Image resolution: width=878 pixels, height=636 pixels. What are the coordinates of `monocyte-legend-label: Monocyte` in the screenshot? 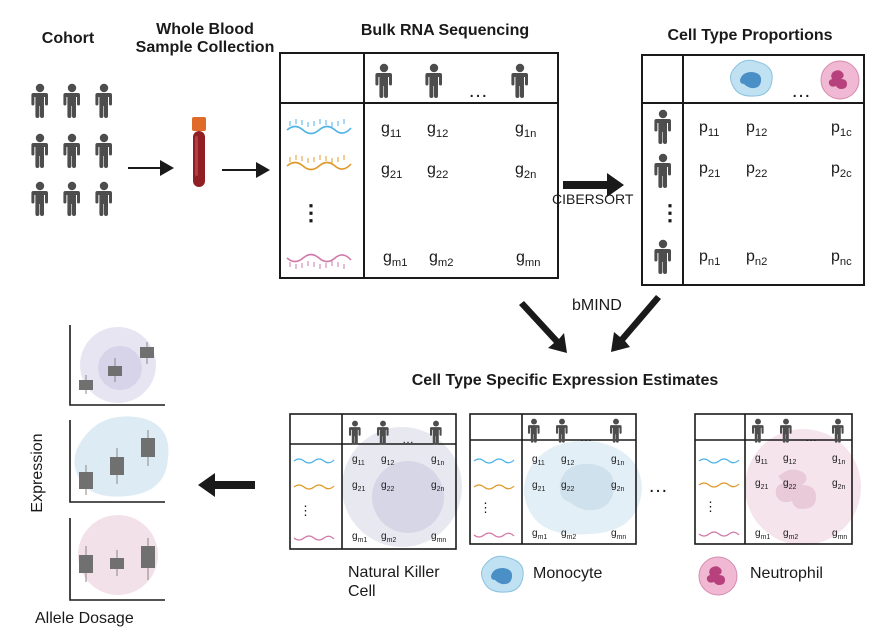 It's located at (568, 573).